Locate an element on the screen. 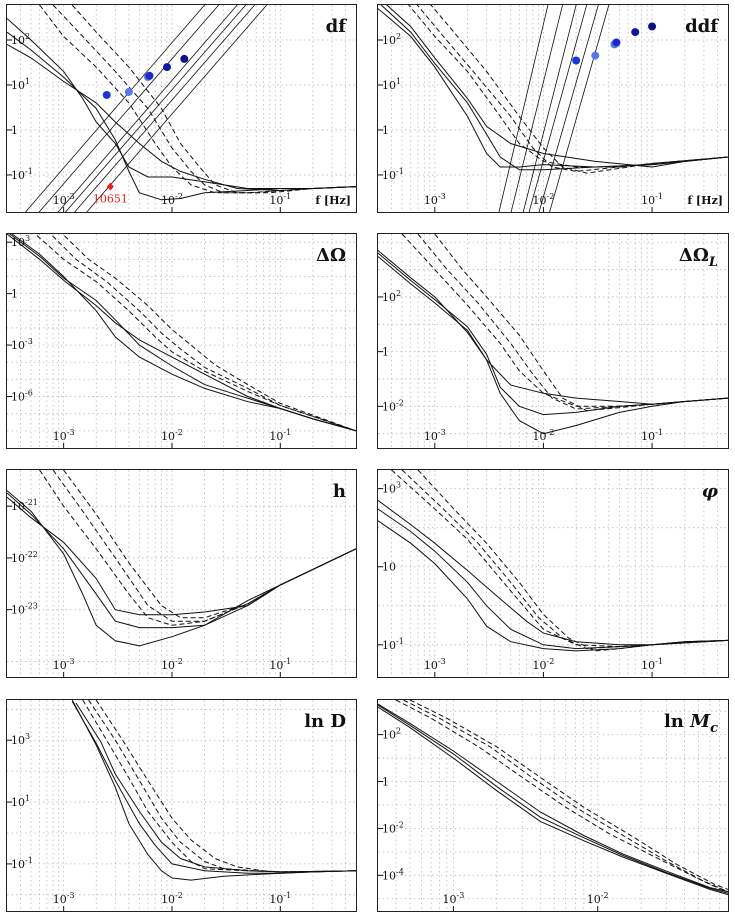  chart-title: ΔΩL is located at coordinates (698, 257).